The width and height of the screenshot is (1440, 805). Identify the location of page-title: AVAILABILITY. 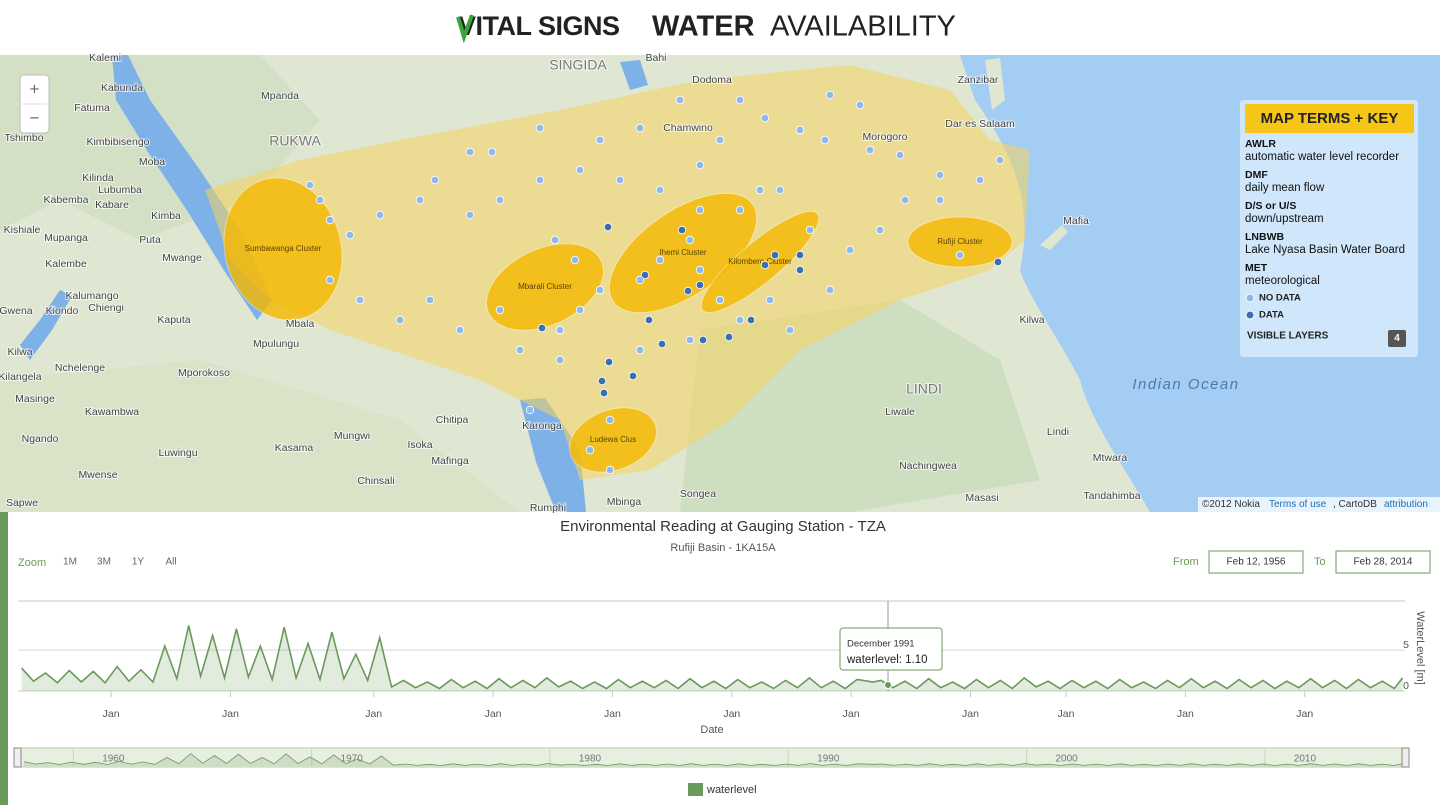
(863, 27).